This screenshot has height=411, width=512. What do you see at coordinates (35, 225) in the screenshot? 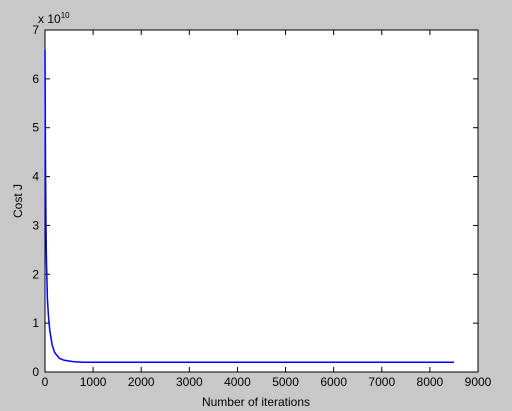
I see `y-tick-label: 3` at bounding box center [35, 225].